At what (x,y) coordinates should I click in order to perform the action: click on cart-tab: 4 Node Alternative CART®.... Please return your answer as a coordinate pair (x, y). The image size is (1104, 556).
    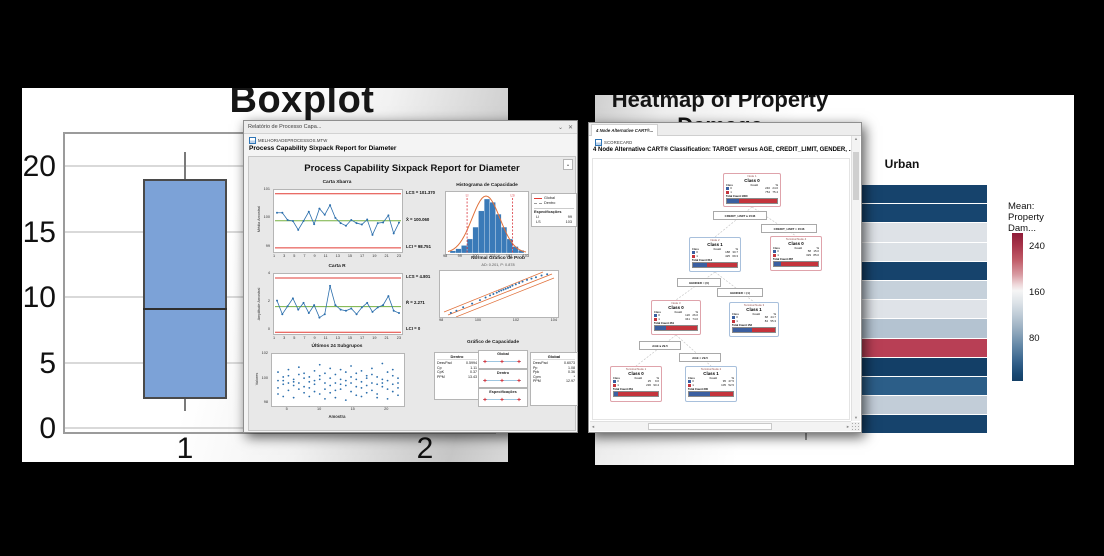
    Looking at the image, I should click on (625, 130).